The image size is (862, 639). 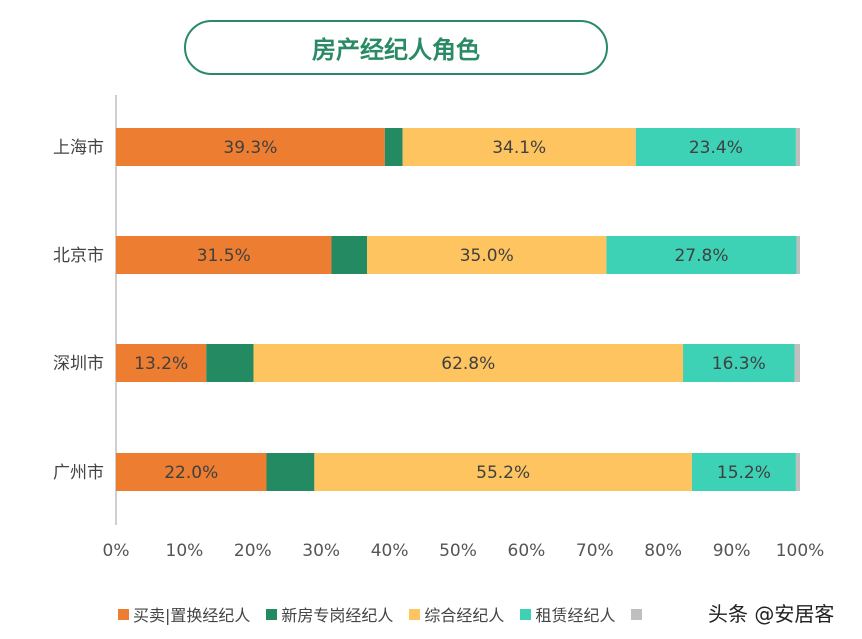 What do you see at coordinates (253, 551) in the screenshot?
I see `x-tick-label: 20%` at bounding box center [253, 551].